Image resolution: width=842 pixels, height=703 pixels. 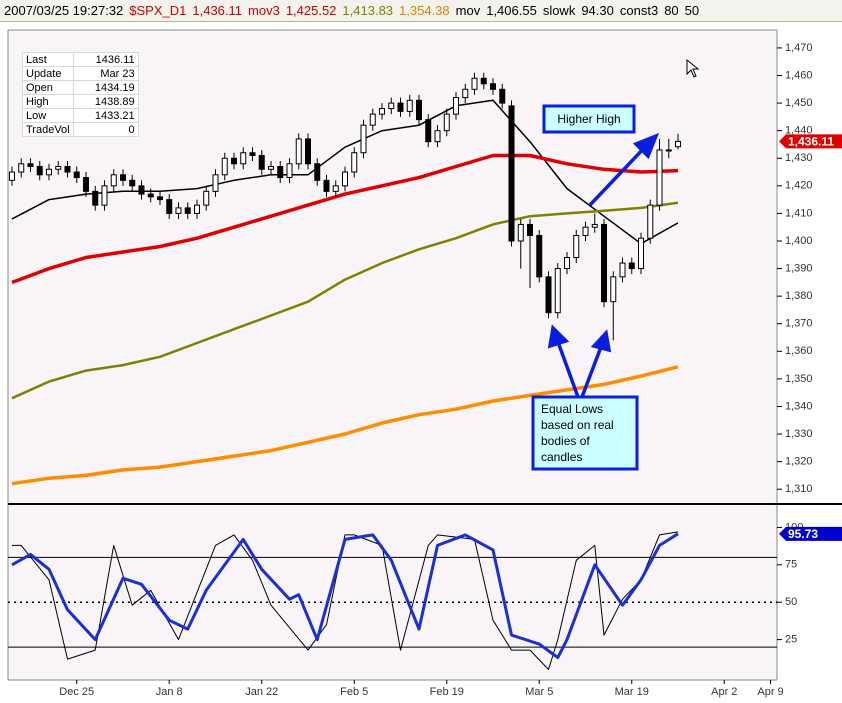 What do you see at coordinates (158, 10) in the screenshot?
I see `header-text: $SPX_D1` at bounding box center [158, 10].